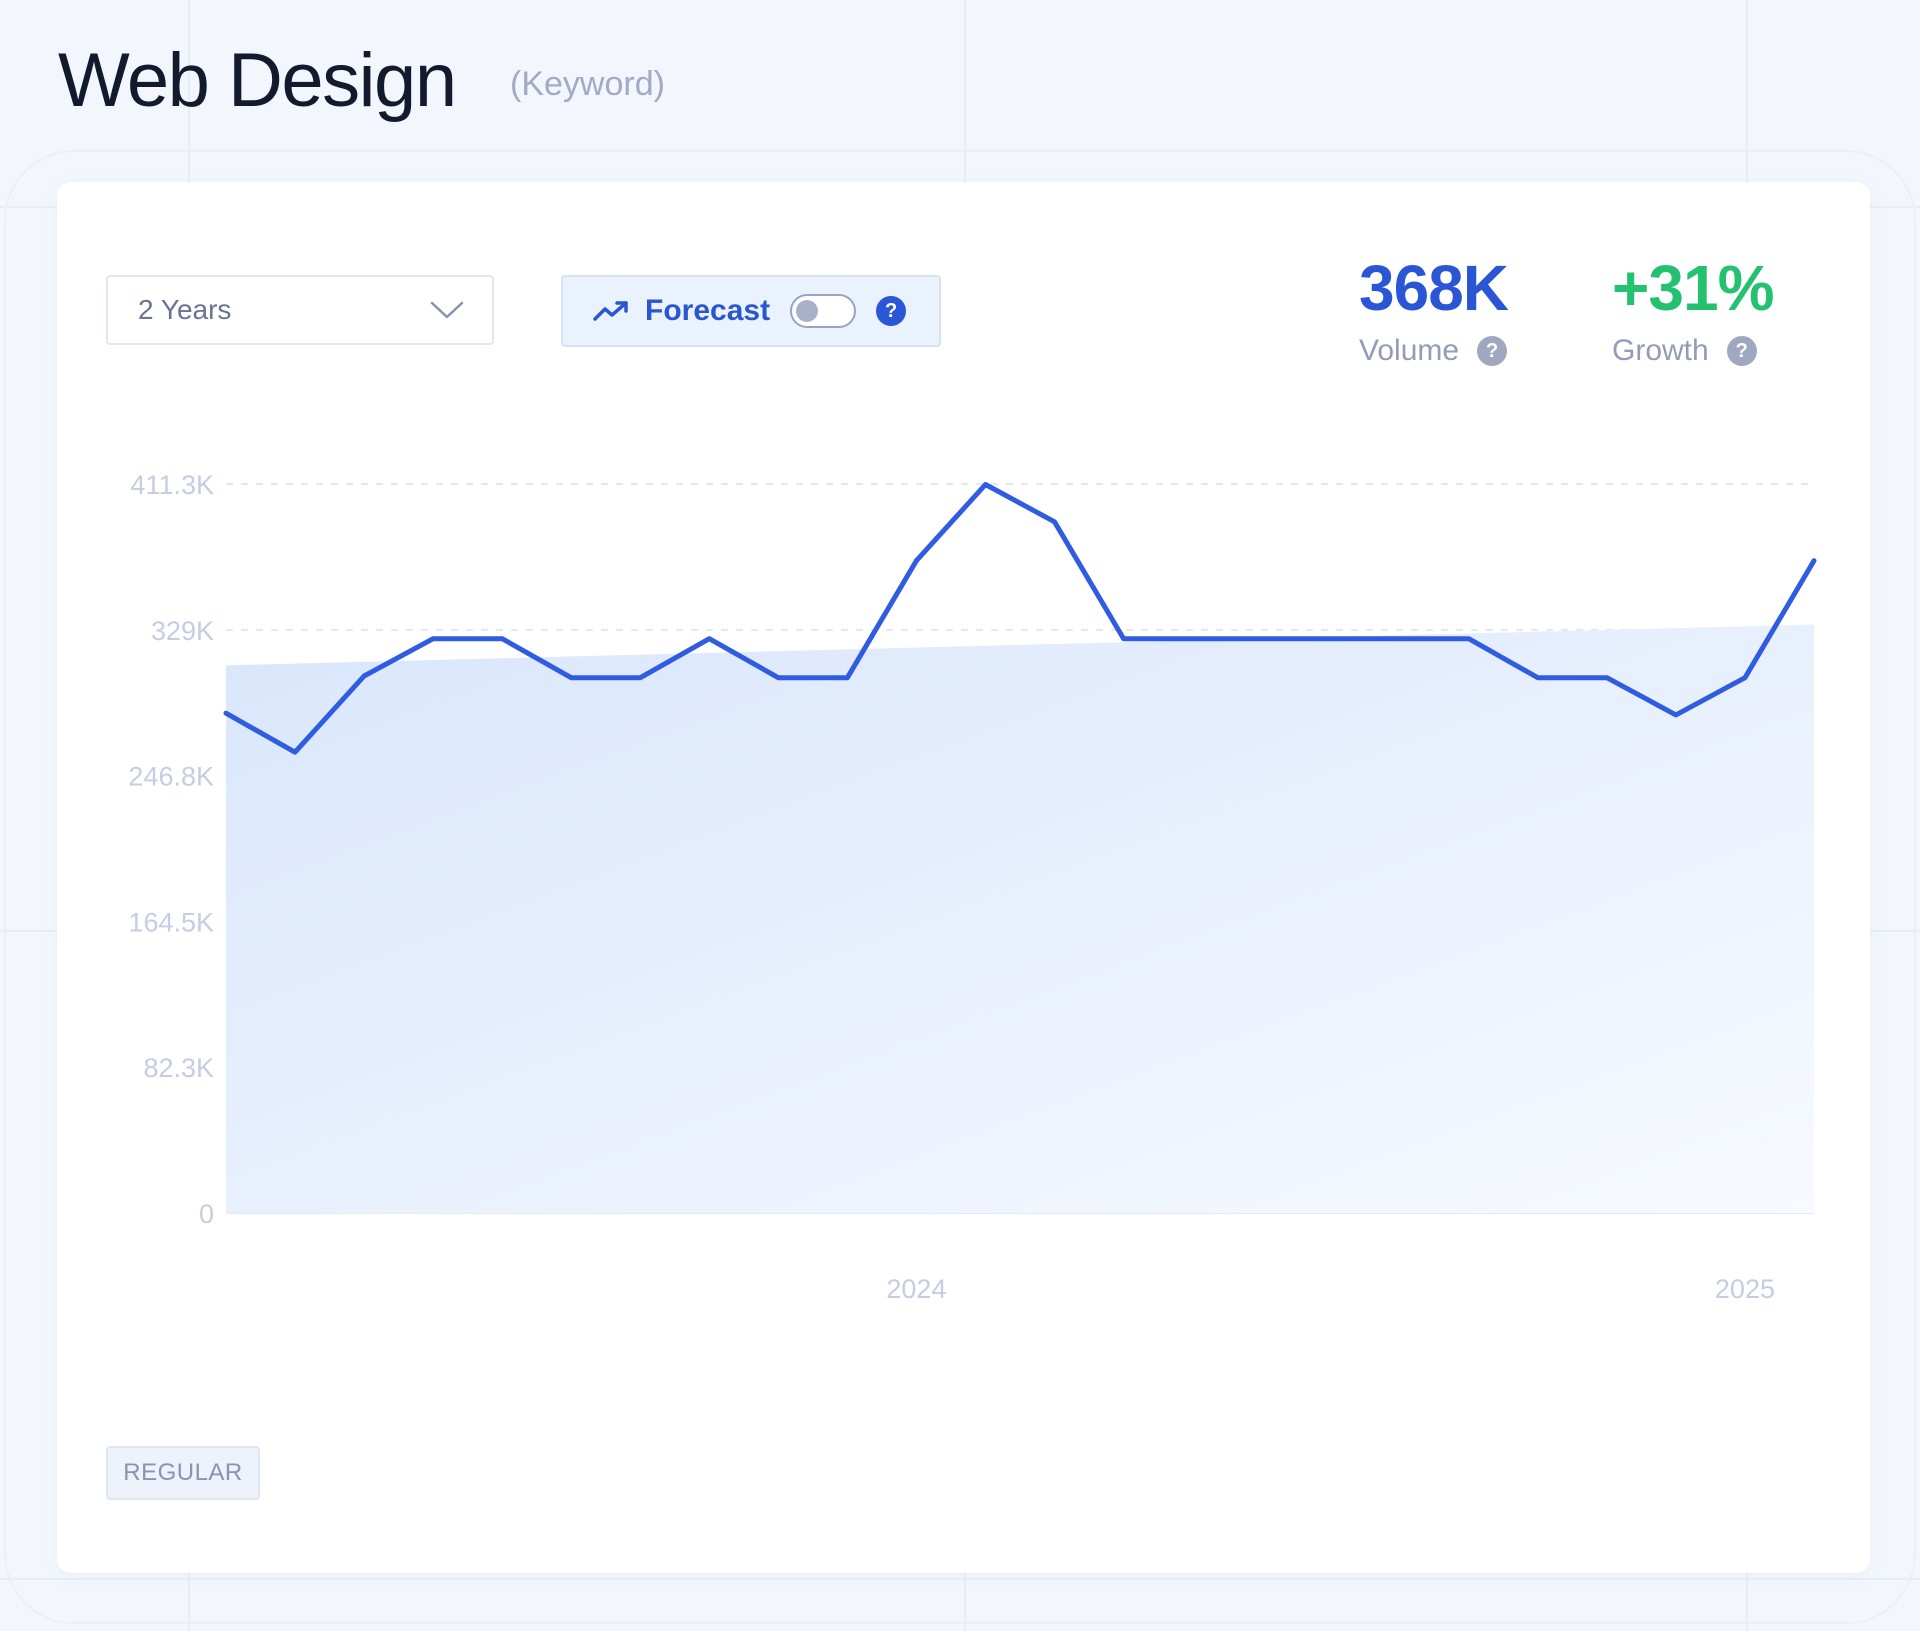 The image size is (1920, 1631). What do you see at coordinates (823, 311) in the screenshot?
I see `forecast-toggle` at bounding box center [823, 311].